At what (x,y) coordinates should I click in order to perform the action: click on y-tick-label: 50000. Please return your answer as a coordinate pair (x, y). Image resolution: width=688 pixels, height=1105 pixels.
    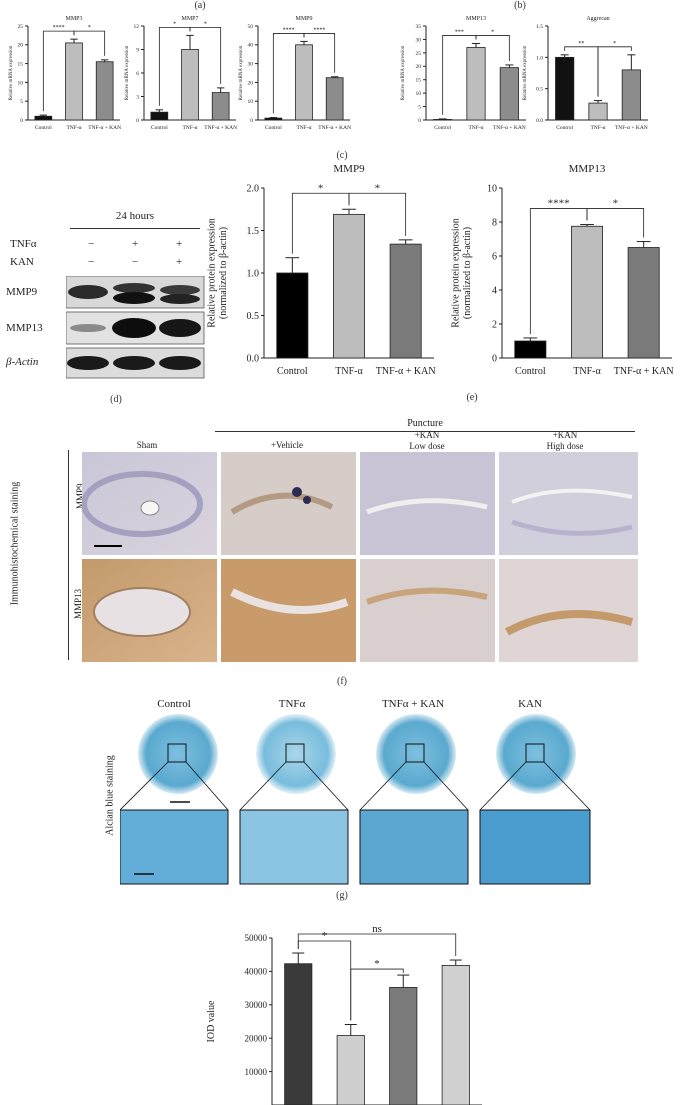
    Looking at the image, I should click on (256, 938).